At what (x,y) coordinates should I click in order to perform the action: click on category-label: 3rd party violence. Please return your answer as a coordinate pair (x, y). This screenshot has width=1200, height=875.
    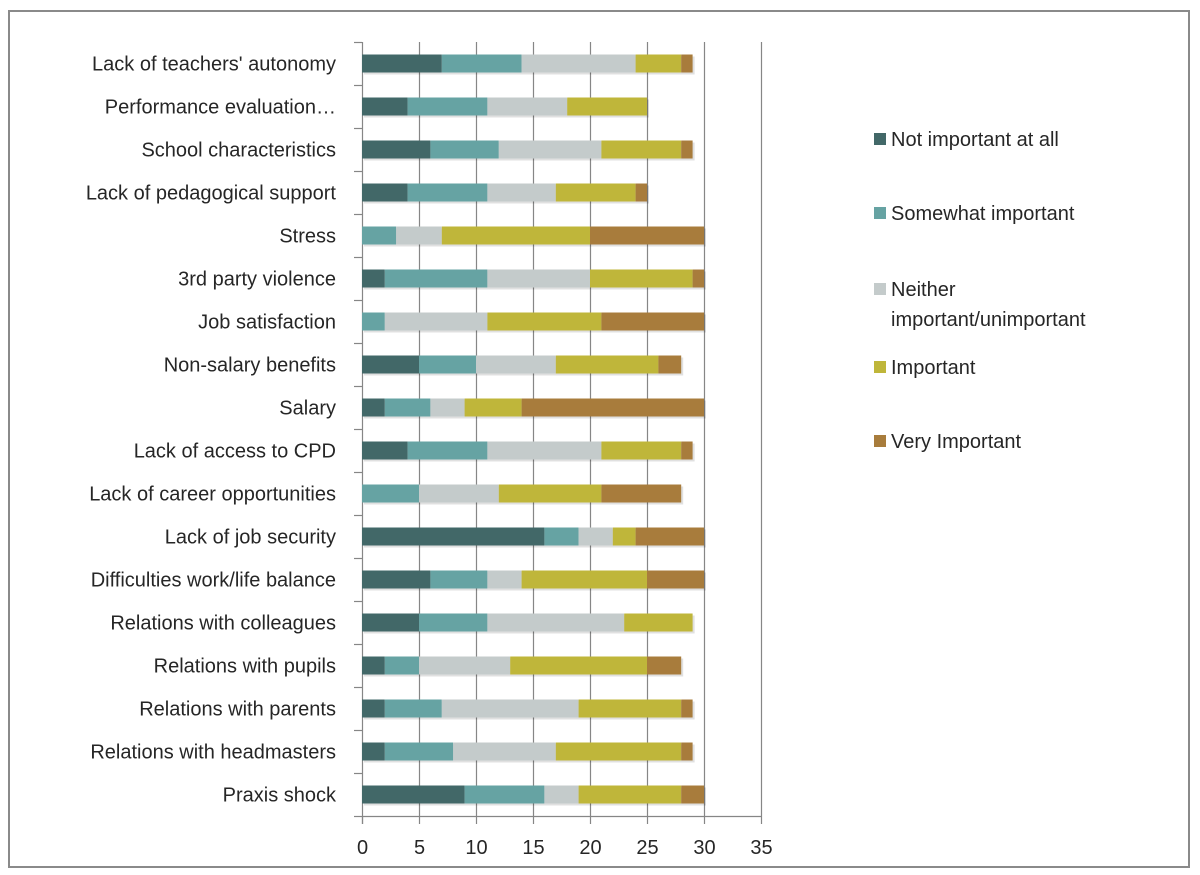
    Looking at the image, I should click on (257, 280).